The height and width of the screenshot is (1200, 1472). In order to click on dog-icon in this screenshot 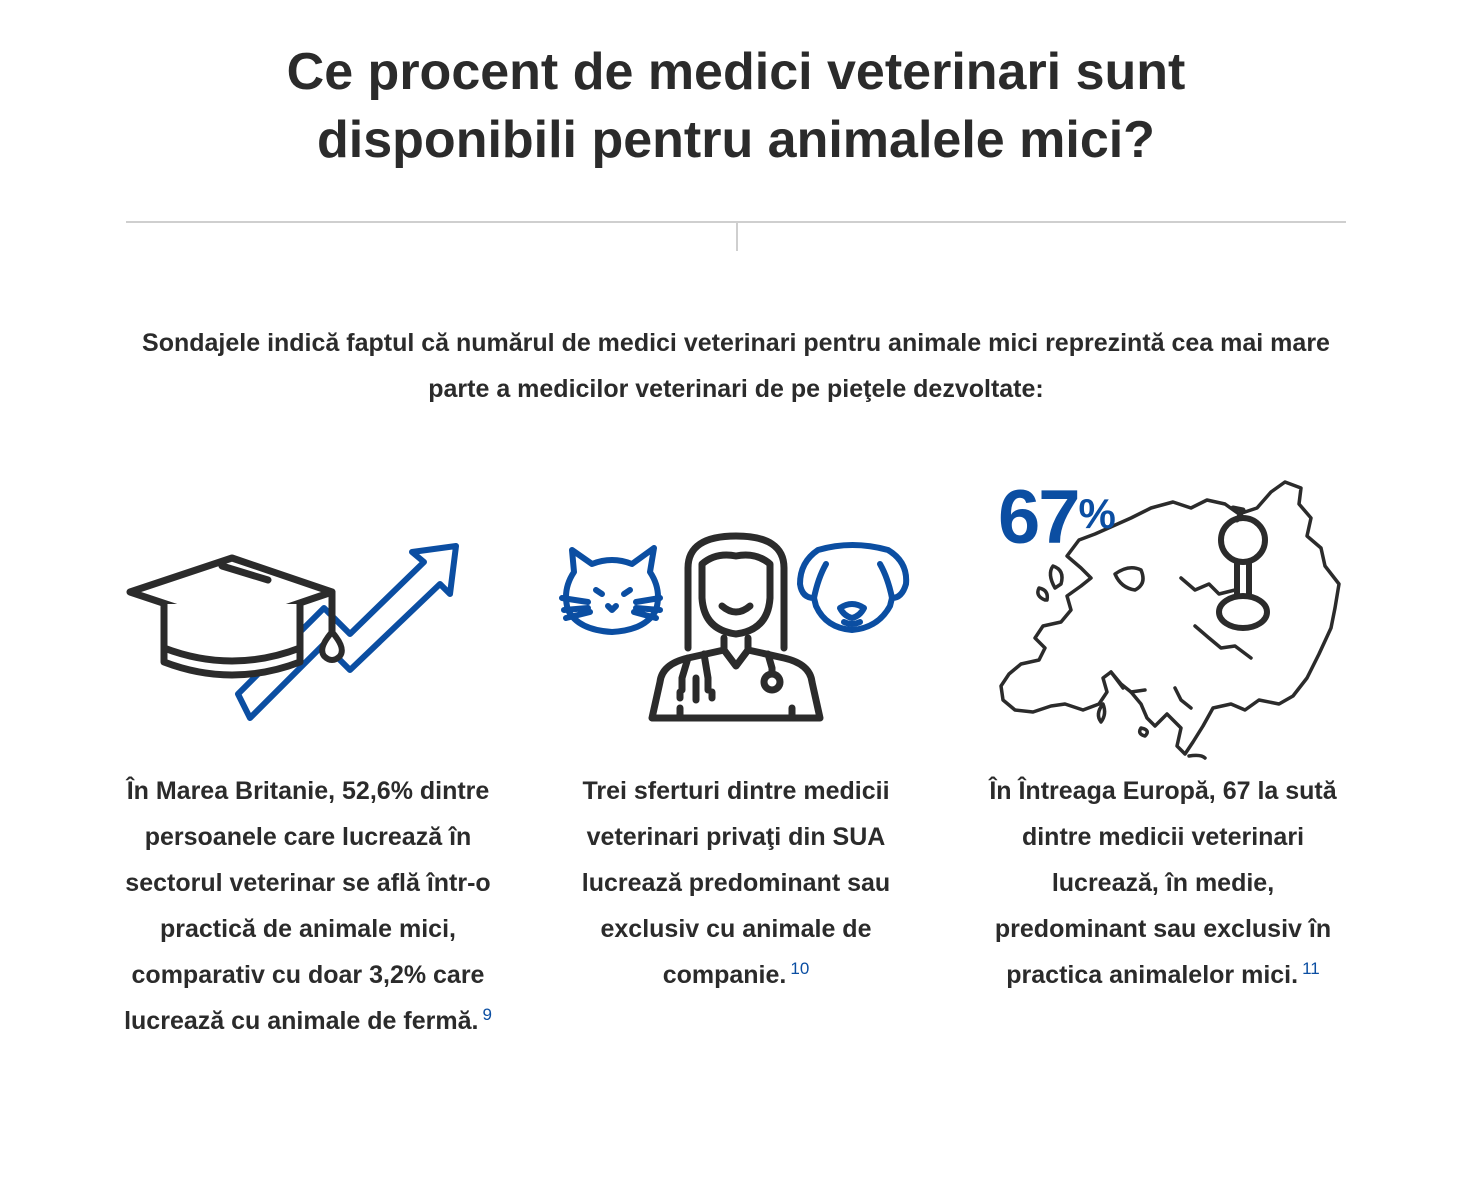, I will do `click(853, 587)`.